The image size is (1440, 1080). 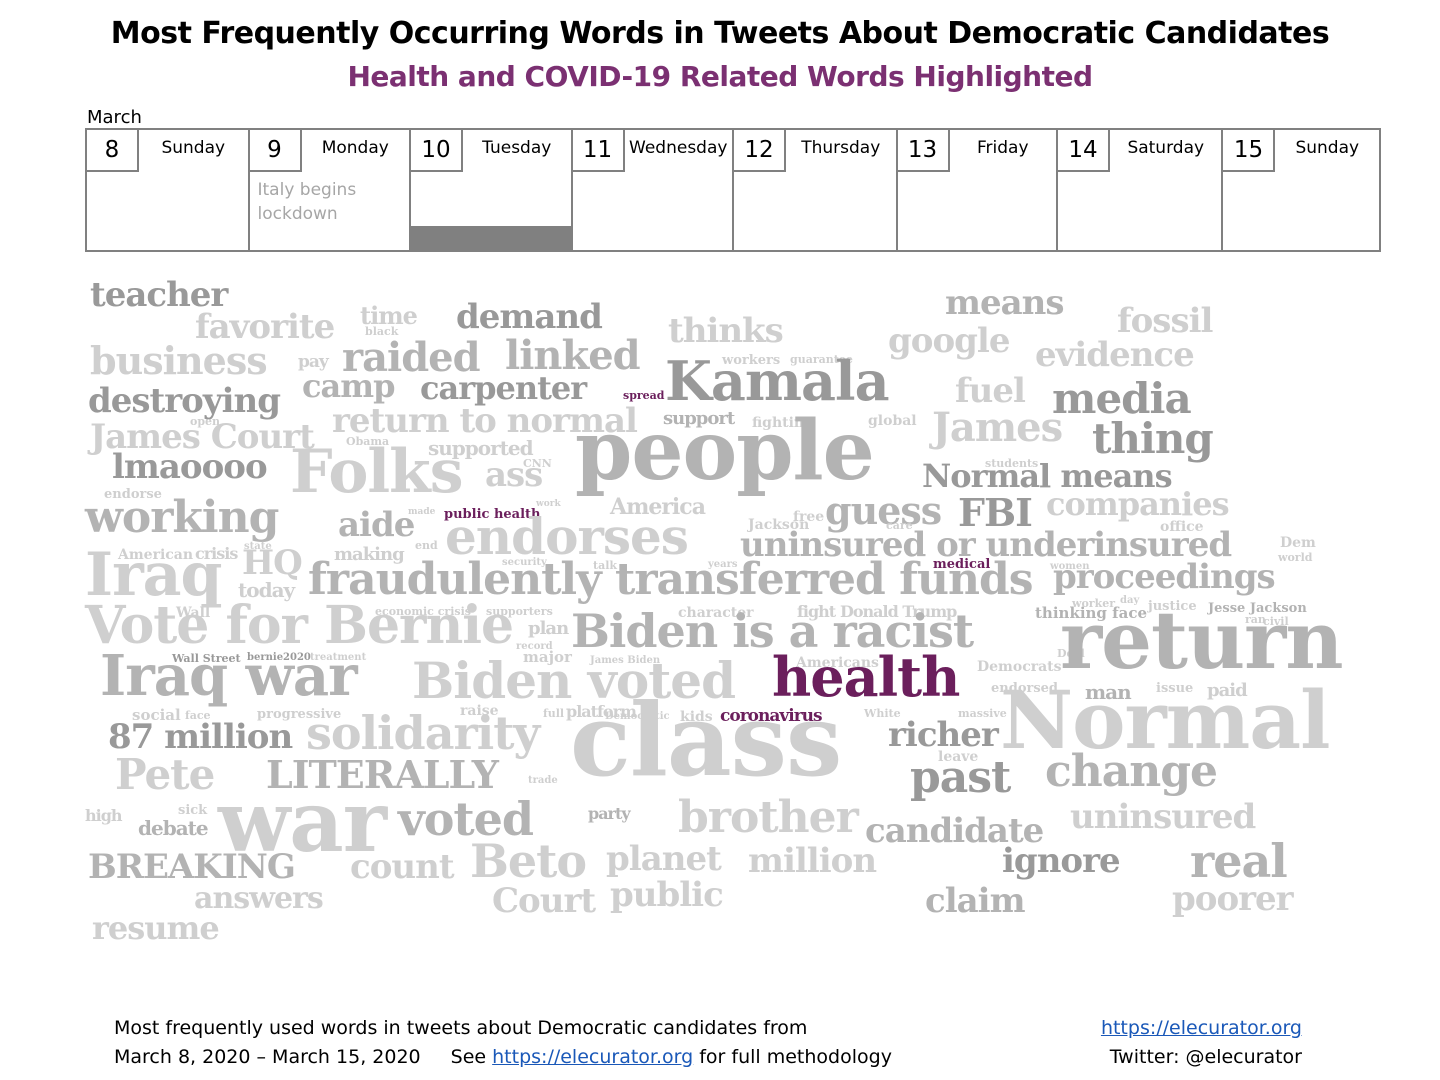 I want to click on word-cloud-word: google, so click(x=949, y=341).